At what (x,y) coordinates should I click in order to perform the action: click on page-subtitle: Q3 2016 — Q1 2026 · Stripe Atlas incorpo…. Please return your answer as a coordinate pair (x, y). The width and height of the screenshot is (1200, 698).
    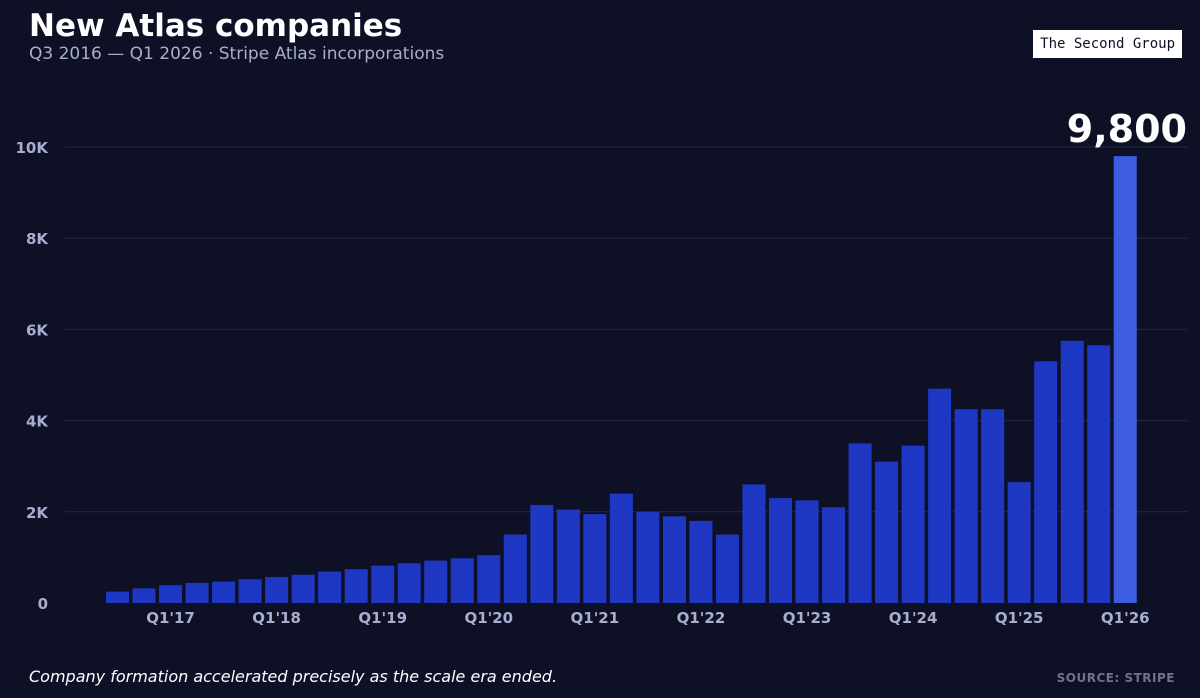
    Looking at the image, I should click on (237, 54).